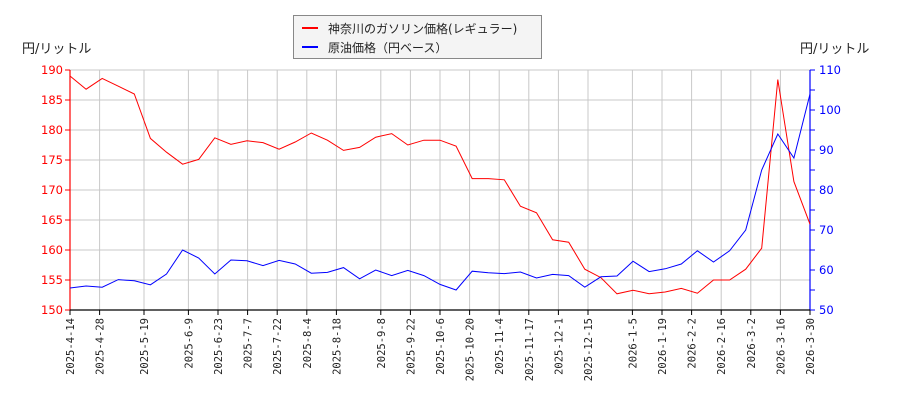  I want to click on x-tick-label: 2025-4-14, so click(71, 346).